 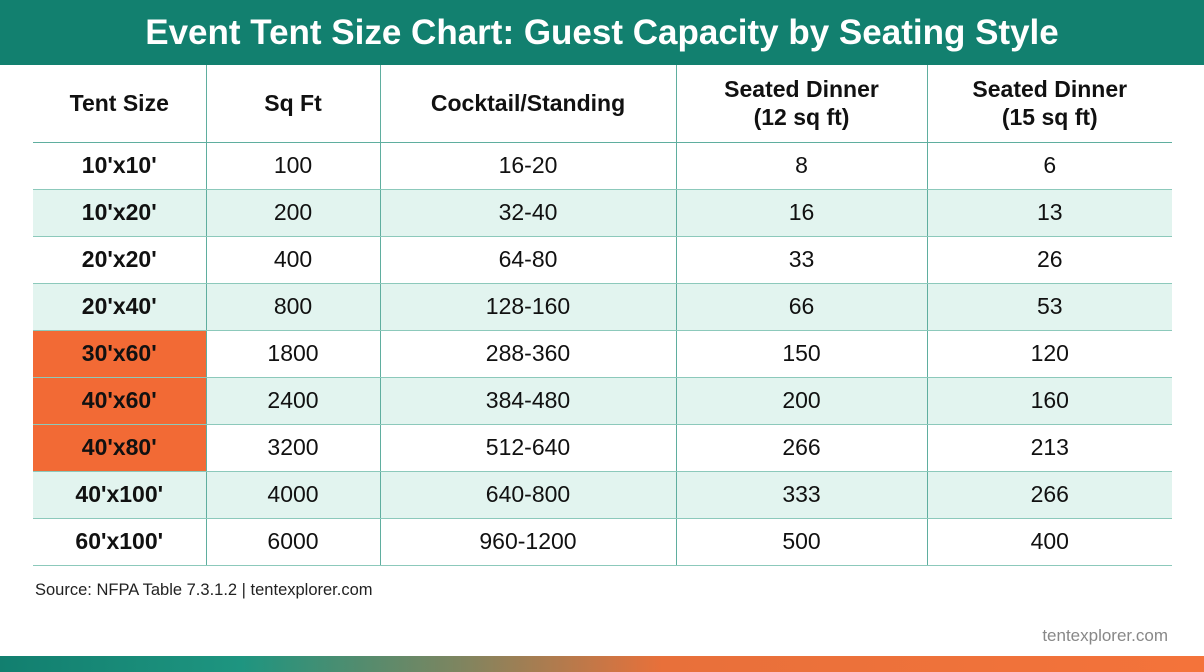 I want to click on table-cell: 3200, so click(x=292, y=448).